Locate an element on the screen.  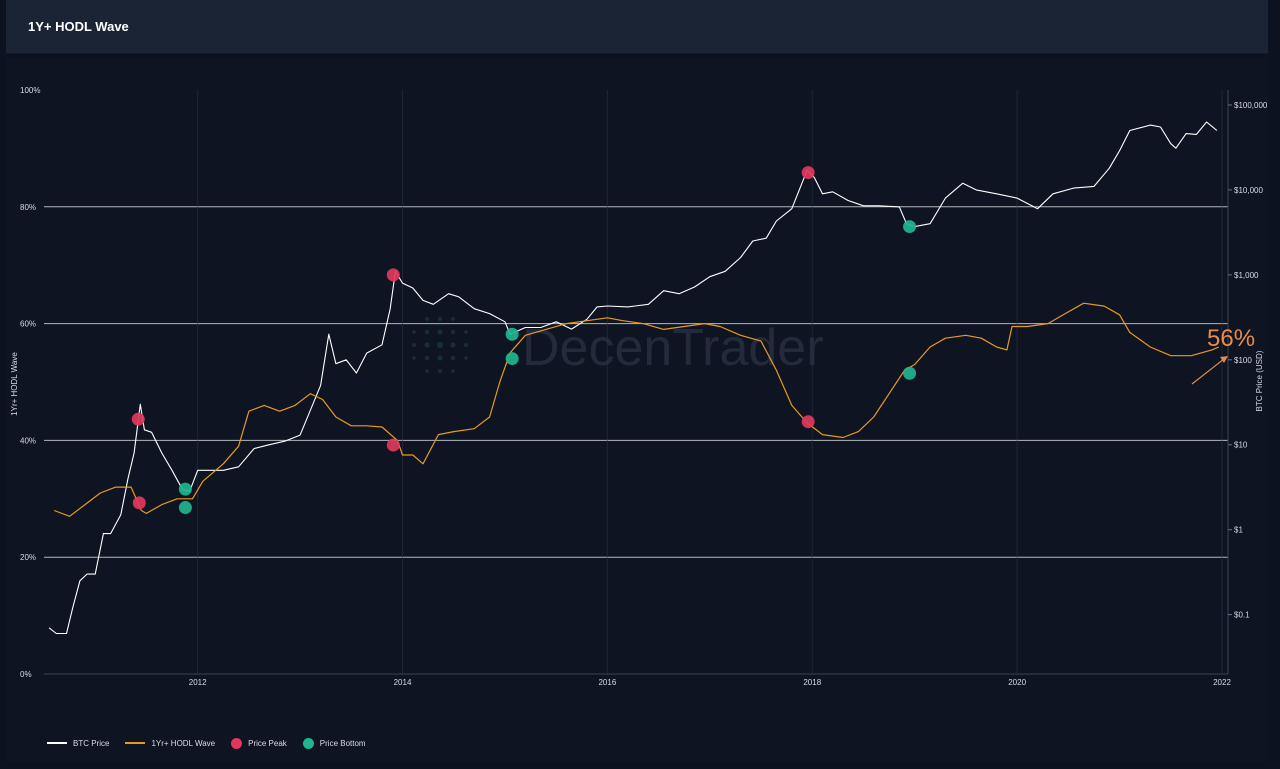
left-axis: 0% 20% 40% 60% 80% 100% 1Yr+ HODL Wave is located at coordinates (25, 382).